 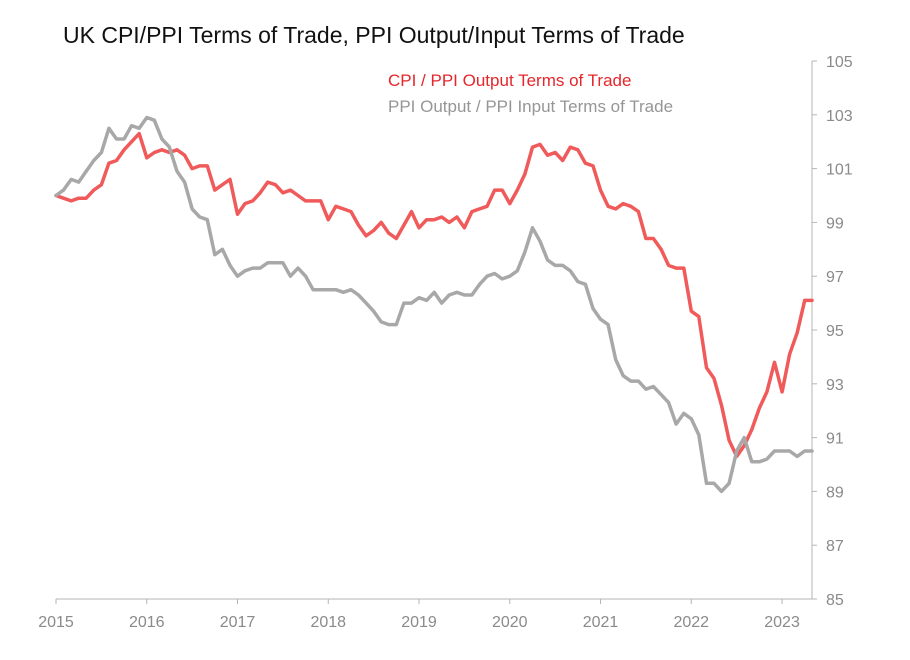 I want to click on x-tick-label: 2022, so click(x=691, y=622).